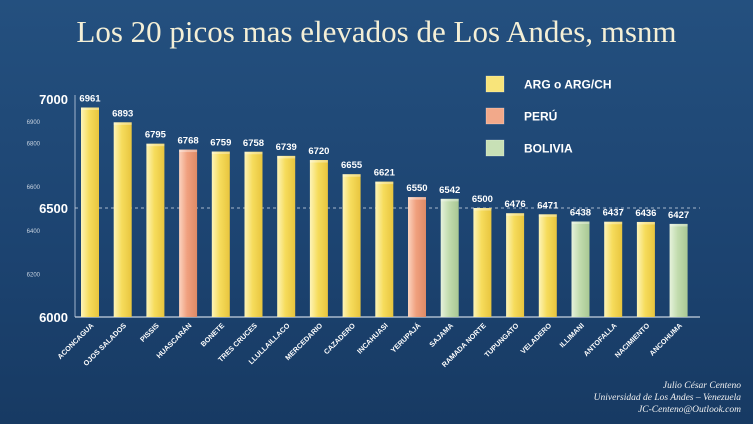 This screenshot has height=424, width=753. Describe the element at coordinates (220, 153) in the screenshot. I see `bar-top-highlight-bonete` at that location.